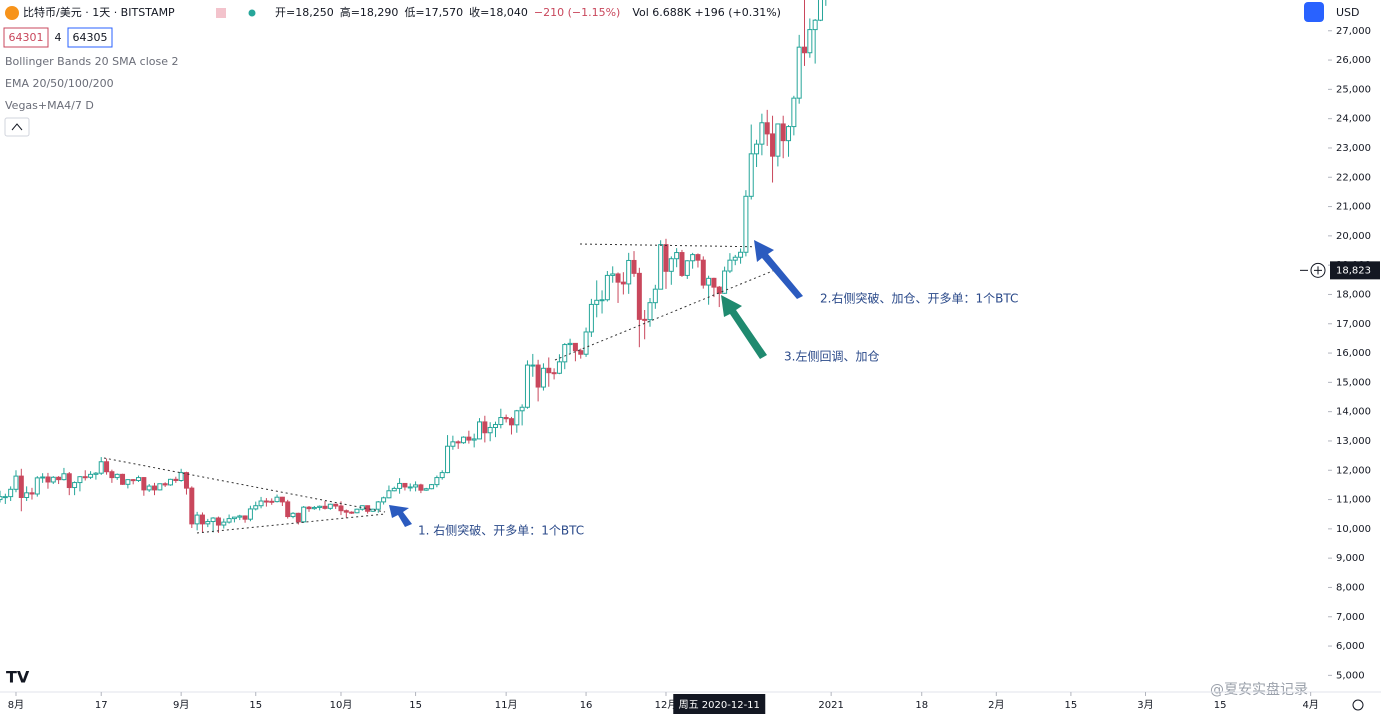  I want to click on x-tick-label: 2月, so click(996, 705).